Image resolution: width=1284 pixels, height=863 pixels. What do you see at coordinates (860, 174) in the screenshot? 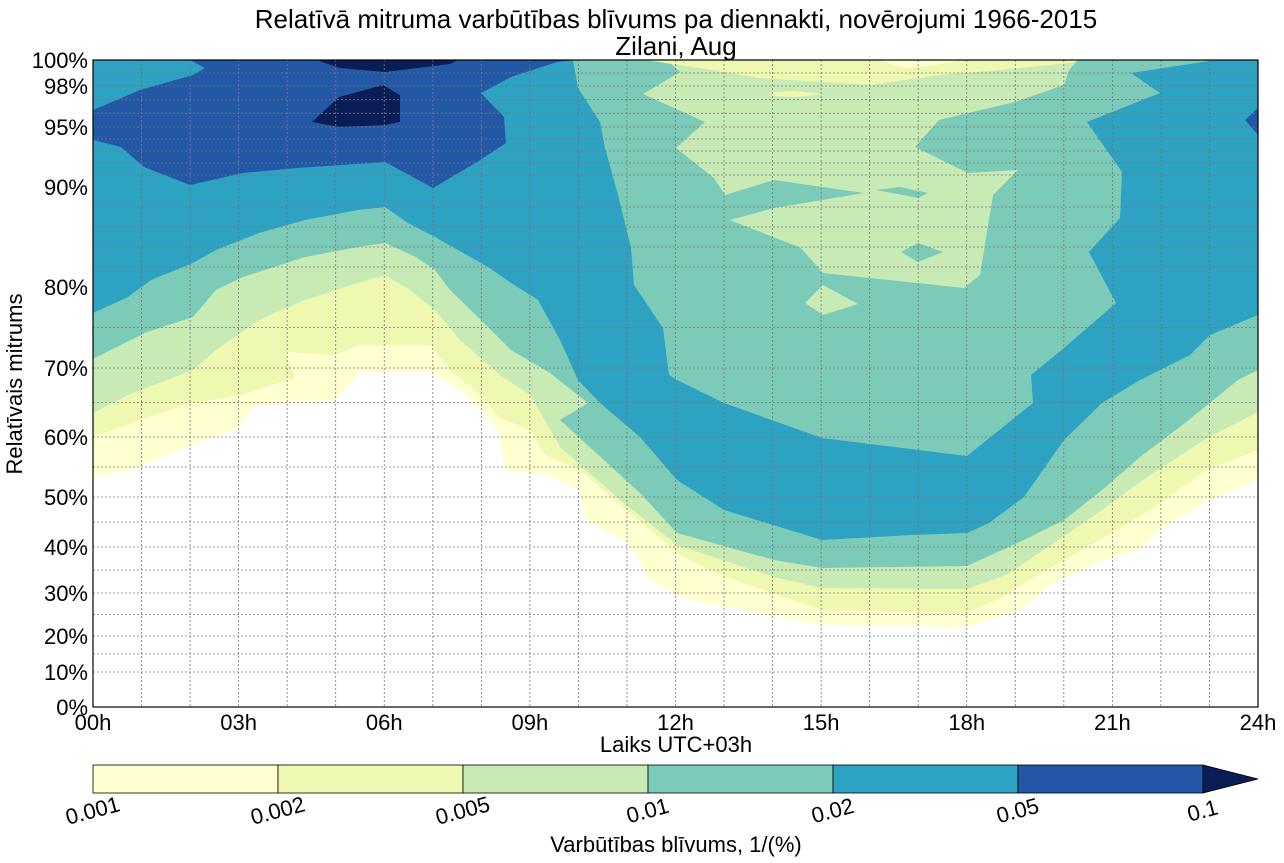
I see `contour-region-0.005-upper` at bounding box center [860, 174].